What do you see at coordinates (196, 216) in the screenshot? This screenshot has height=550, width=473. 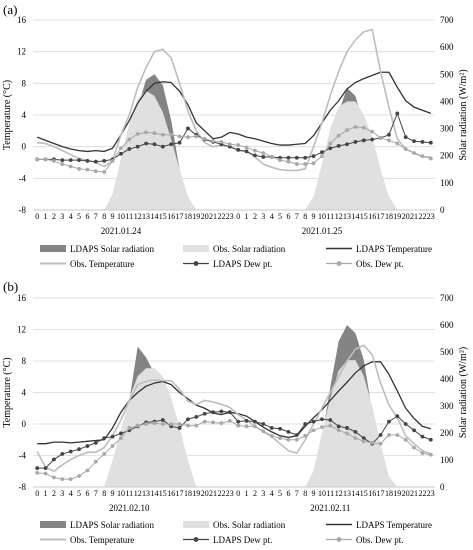 I see `x-tick-label: 19` at bounding box center [196, 216].